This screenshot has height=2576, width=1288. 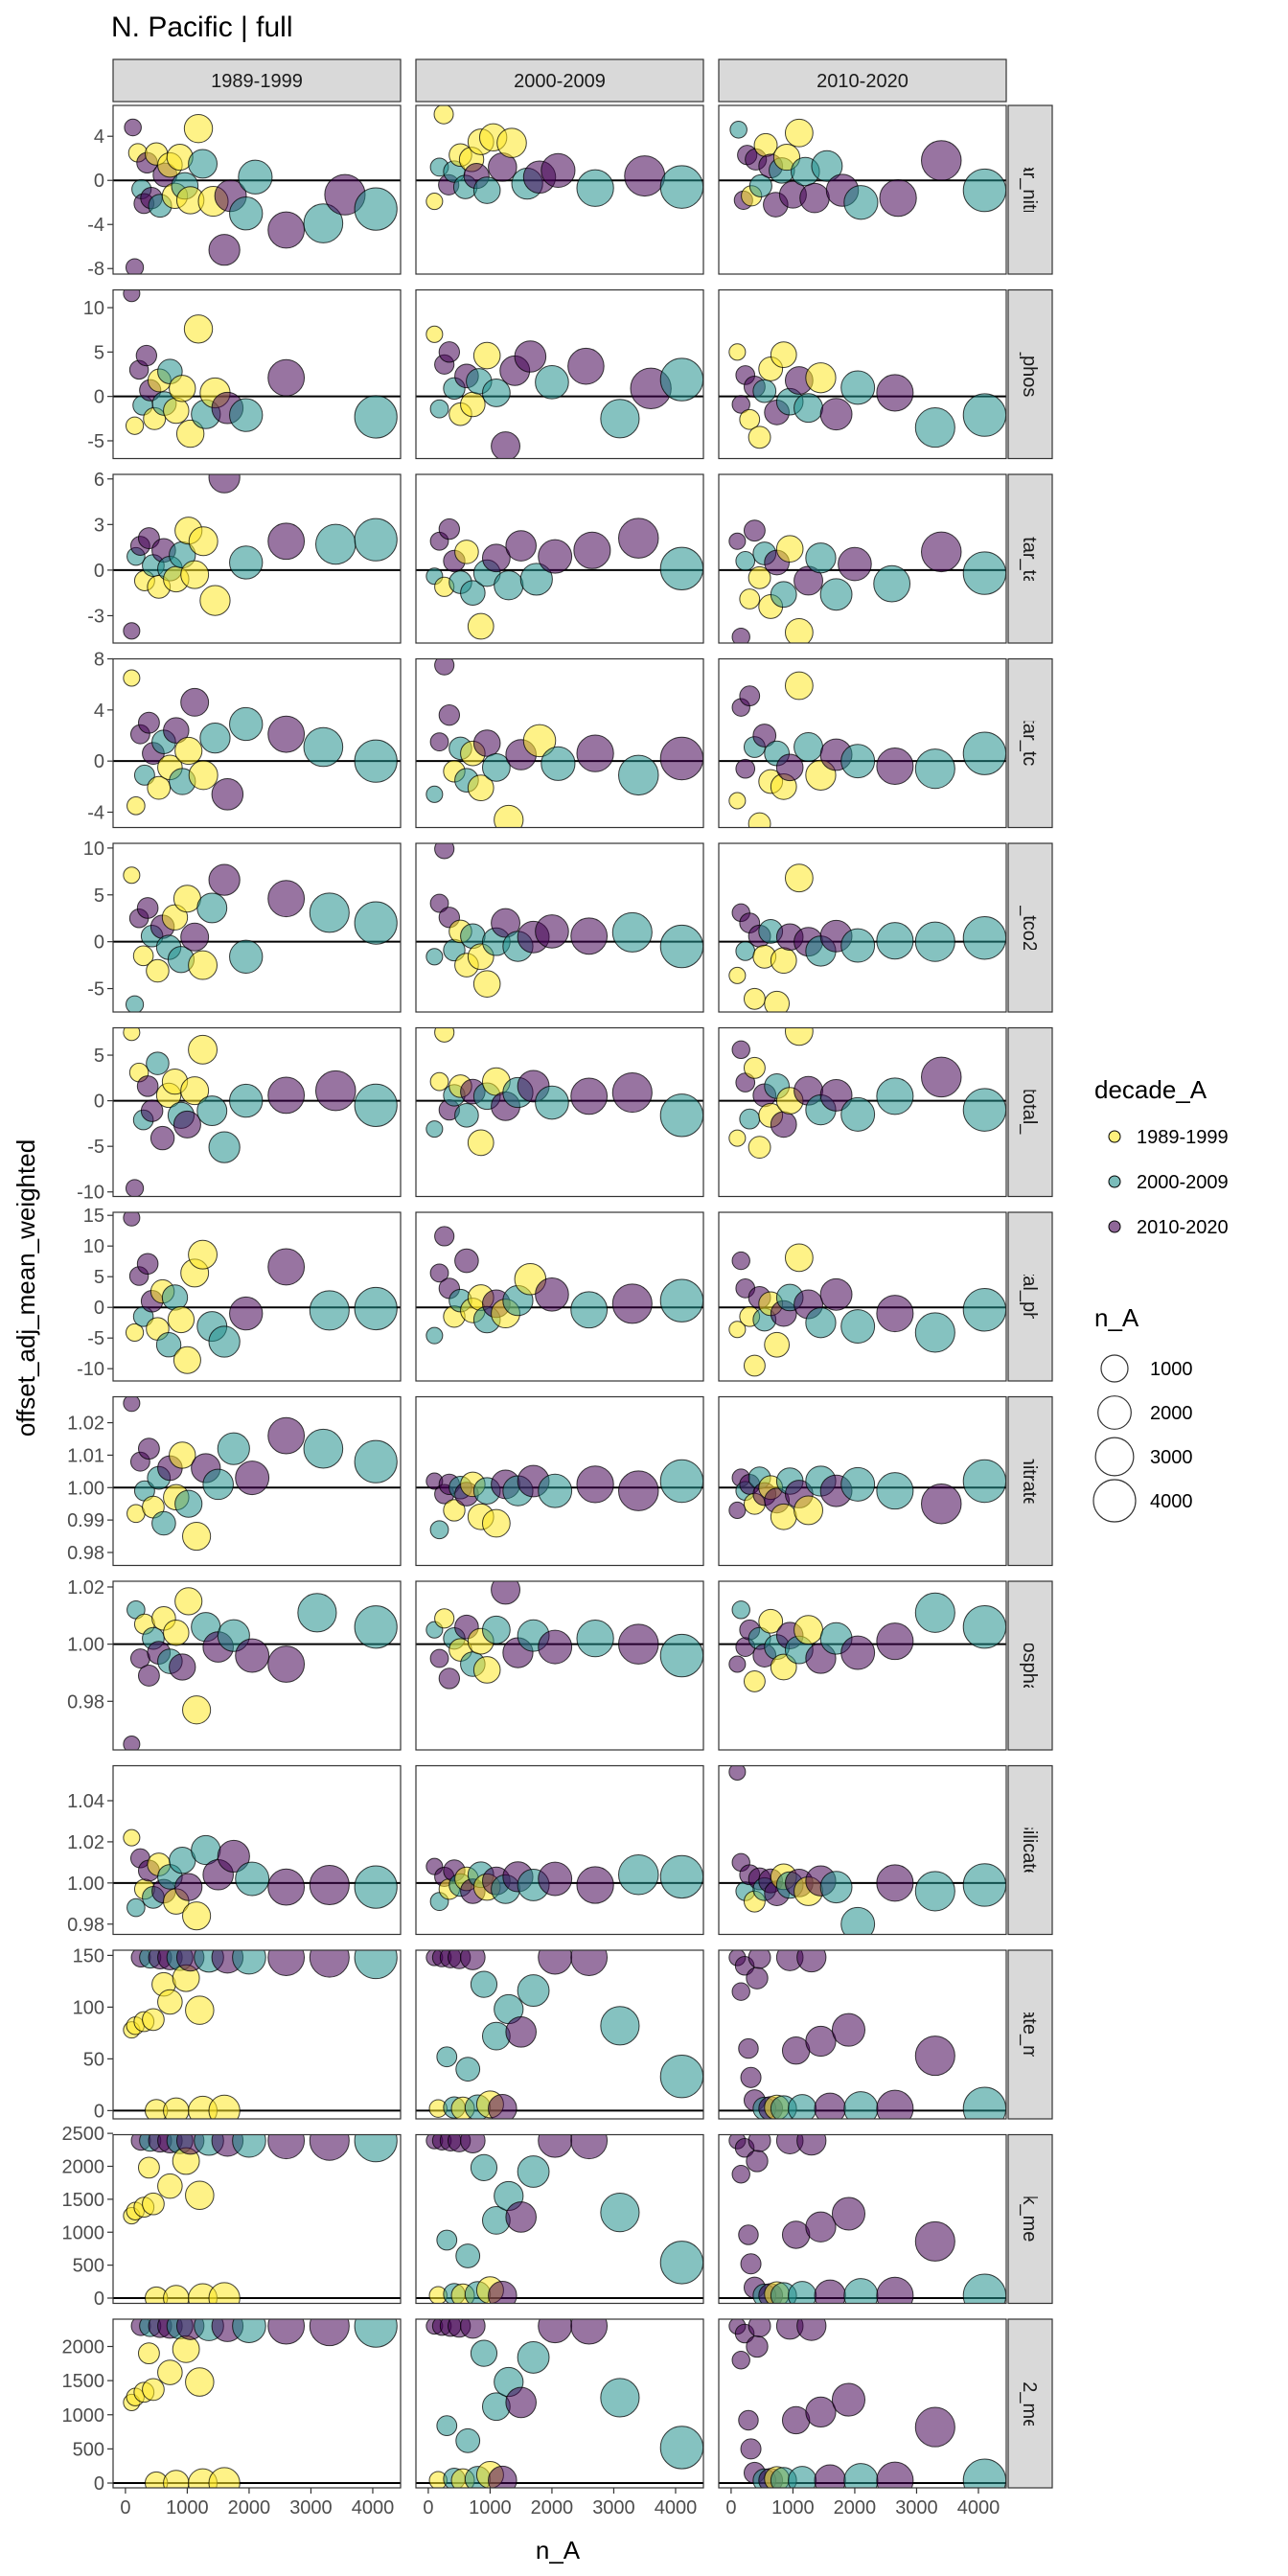 What do you see at coordinates (1114, 1412) in the screenshot?
I see `legend-size-key` at bounding box center [1114, 1412].